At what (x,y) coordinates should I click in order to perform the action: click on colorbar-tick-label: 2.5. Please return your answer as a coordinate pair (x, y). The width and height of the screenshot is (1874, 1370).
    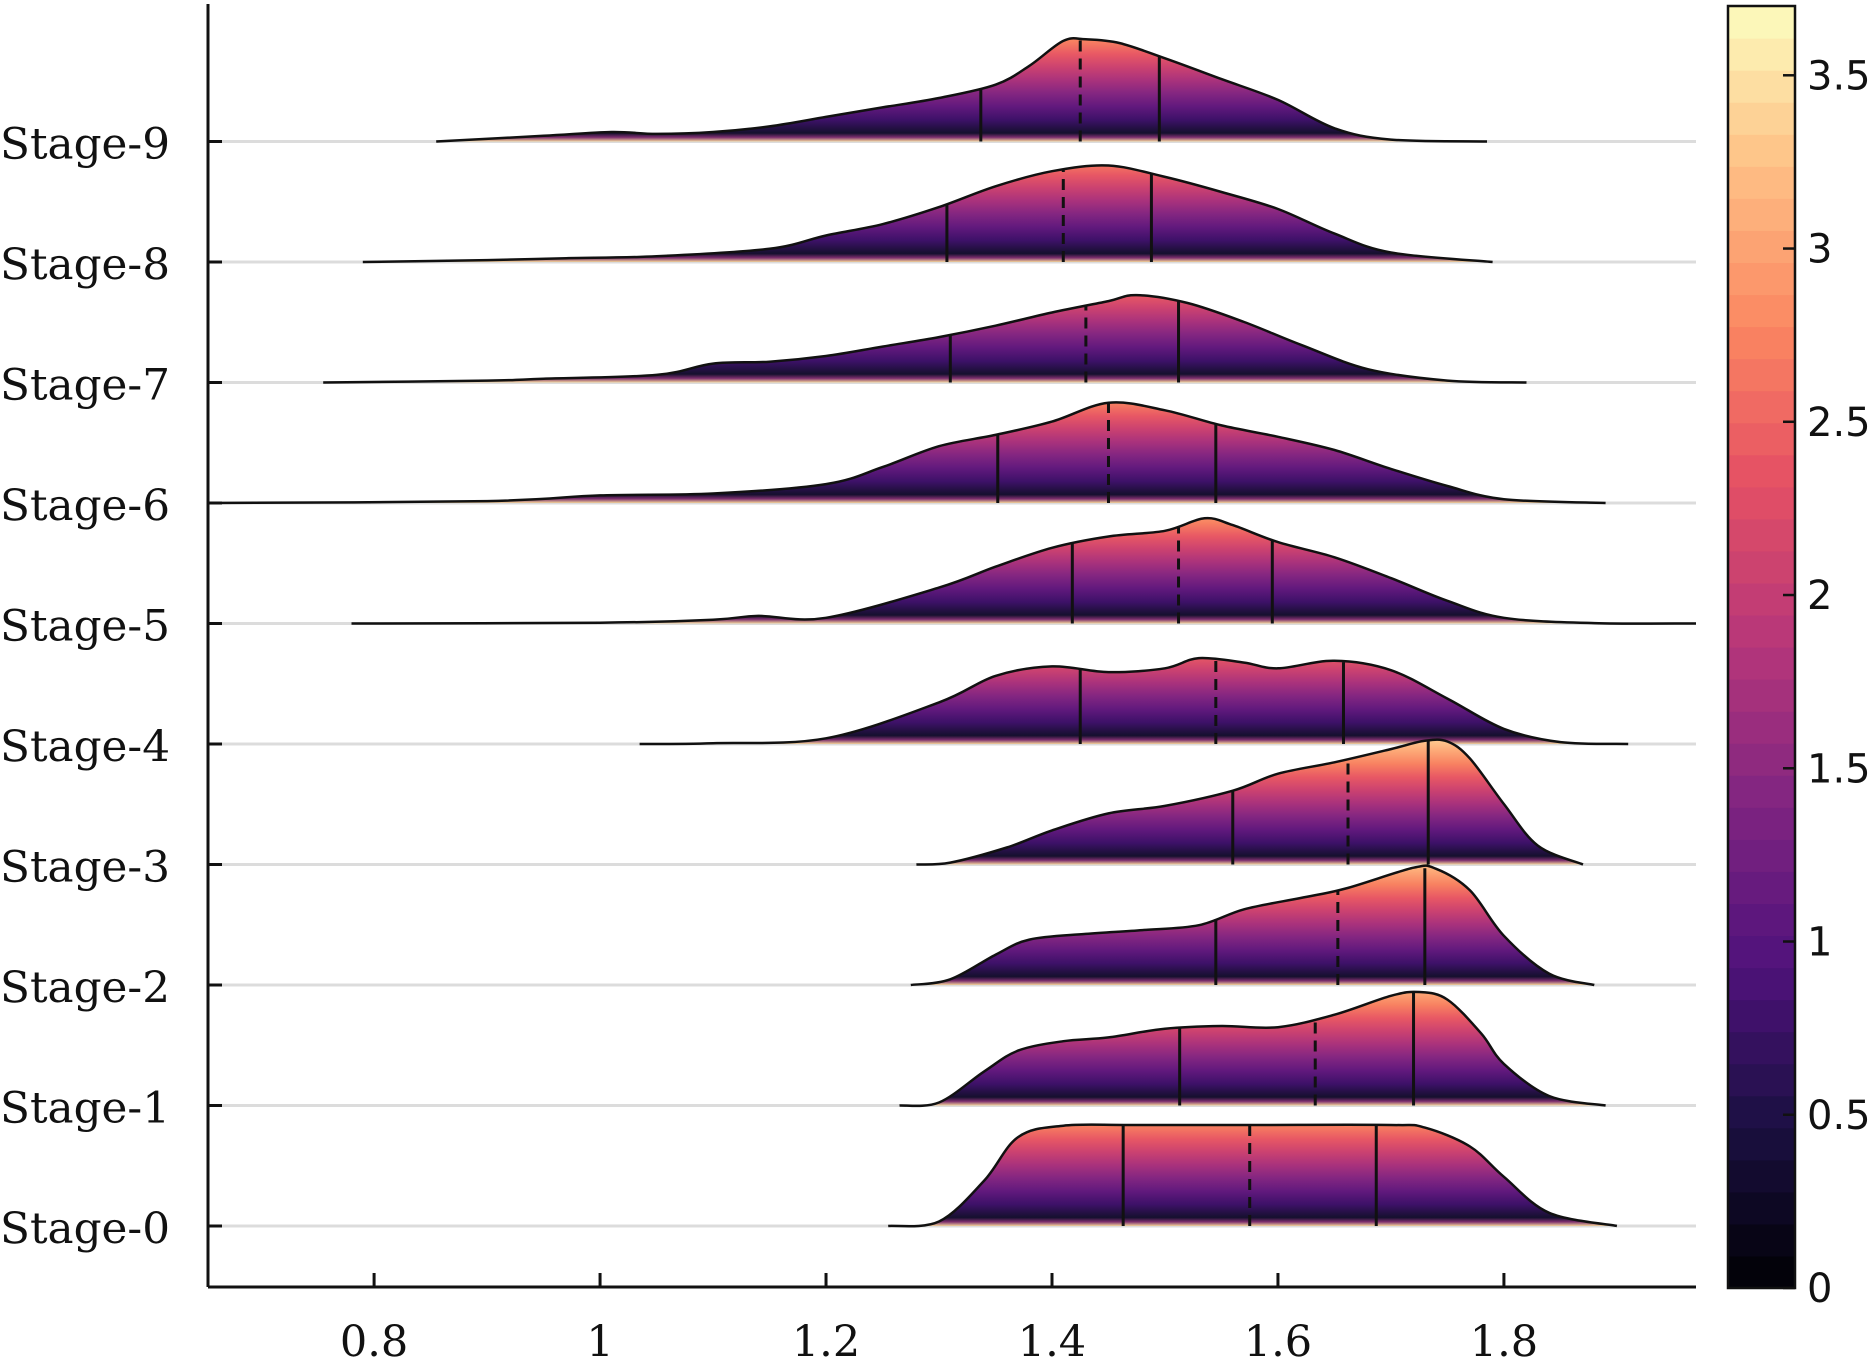
    Looking at the image, I should click on (1839, 423).